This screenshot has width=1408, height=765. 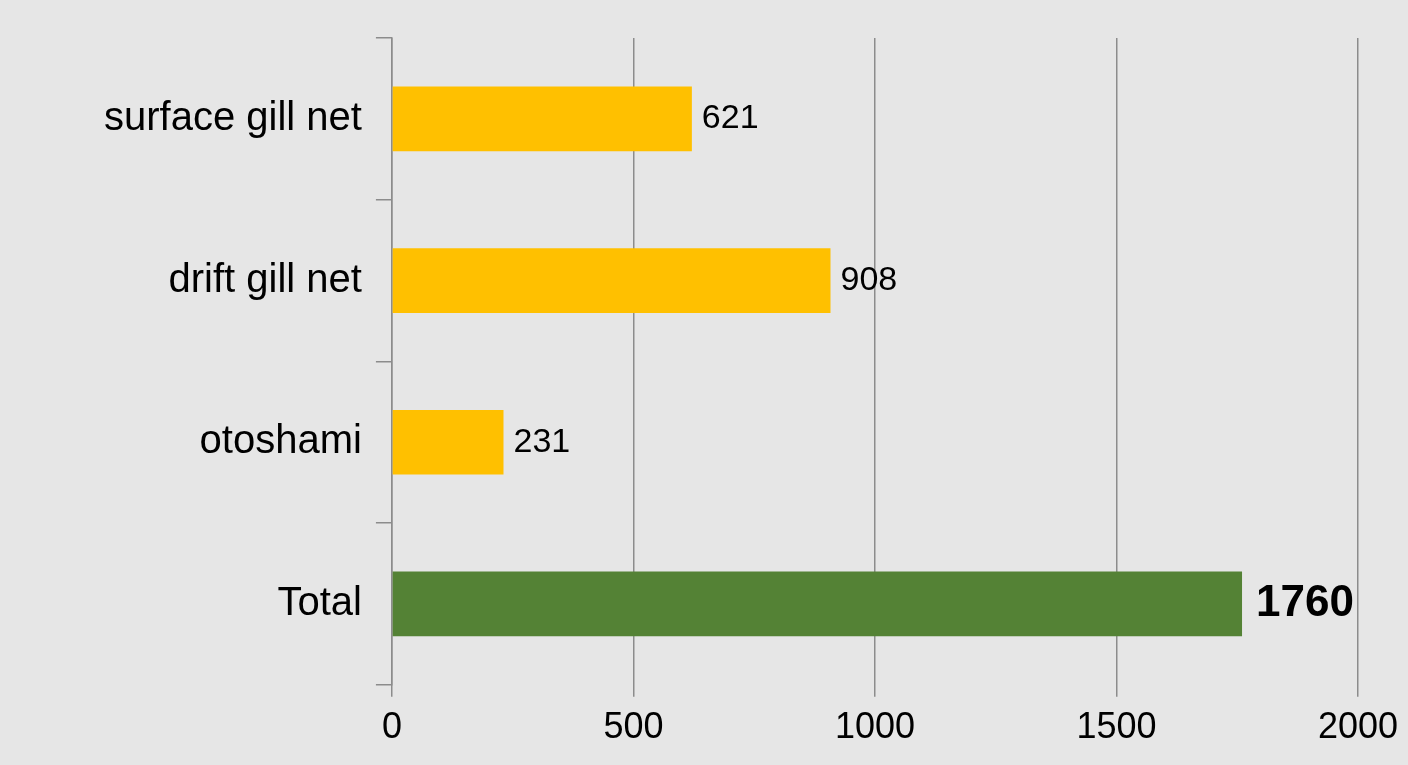 What do you see at coordinates (874, 726) in the screenshot?
I see `x-tick-label: 1000` at bounding box center [874, 726].